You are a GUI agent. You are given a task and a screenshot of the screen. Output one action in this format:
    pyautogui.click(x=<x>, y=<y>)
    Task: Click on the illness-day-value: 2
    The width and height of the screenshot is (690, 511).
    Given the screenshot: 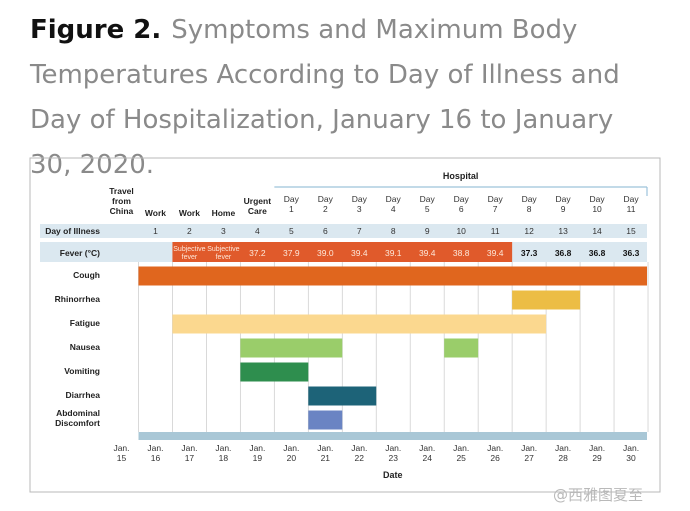 What is the action you would take?
    pyautogui.click(x=189, y=231)
    